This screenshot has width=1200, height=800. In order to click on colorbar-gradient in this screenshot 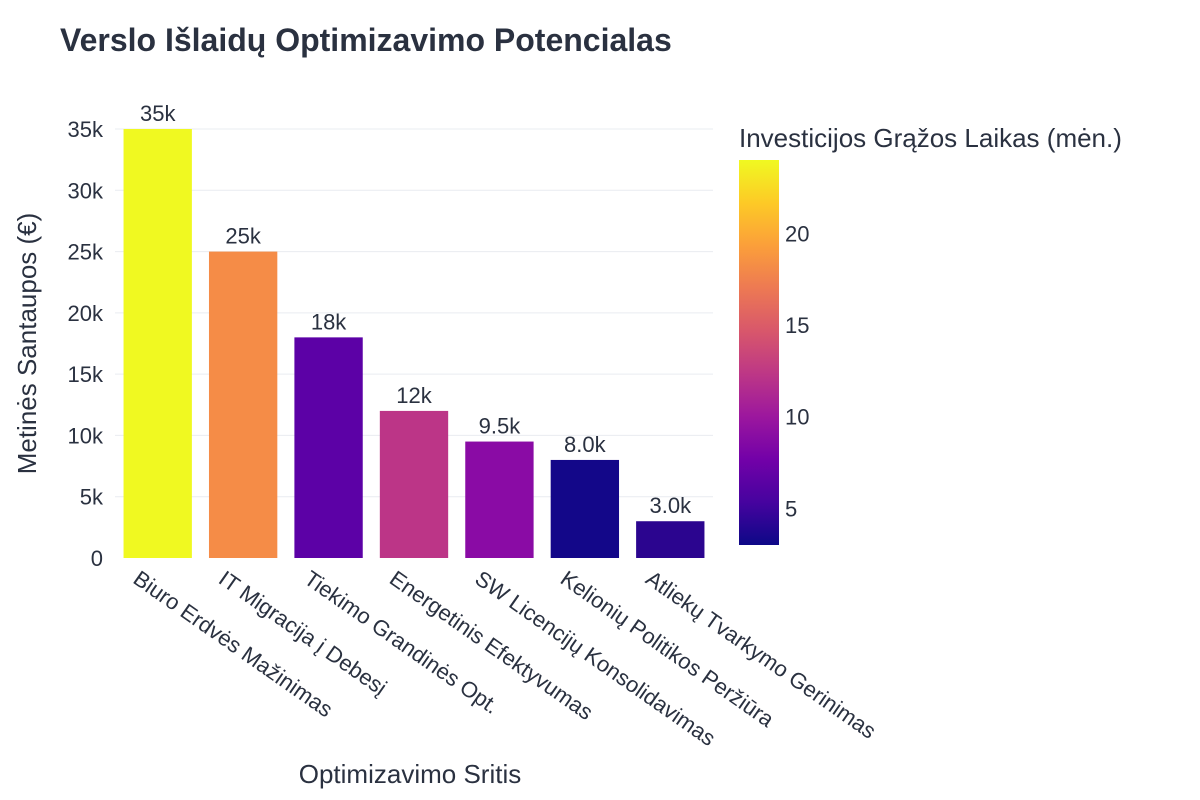, I will do `click(759, 352)`.